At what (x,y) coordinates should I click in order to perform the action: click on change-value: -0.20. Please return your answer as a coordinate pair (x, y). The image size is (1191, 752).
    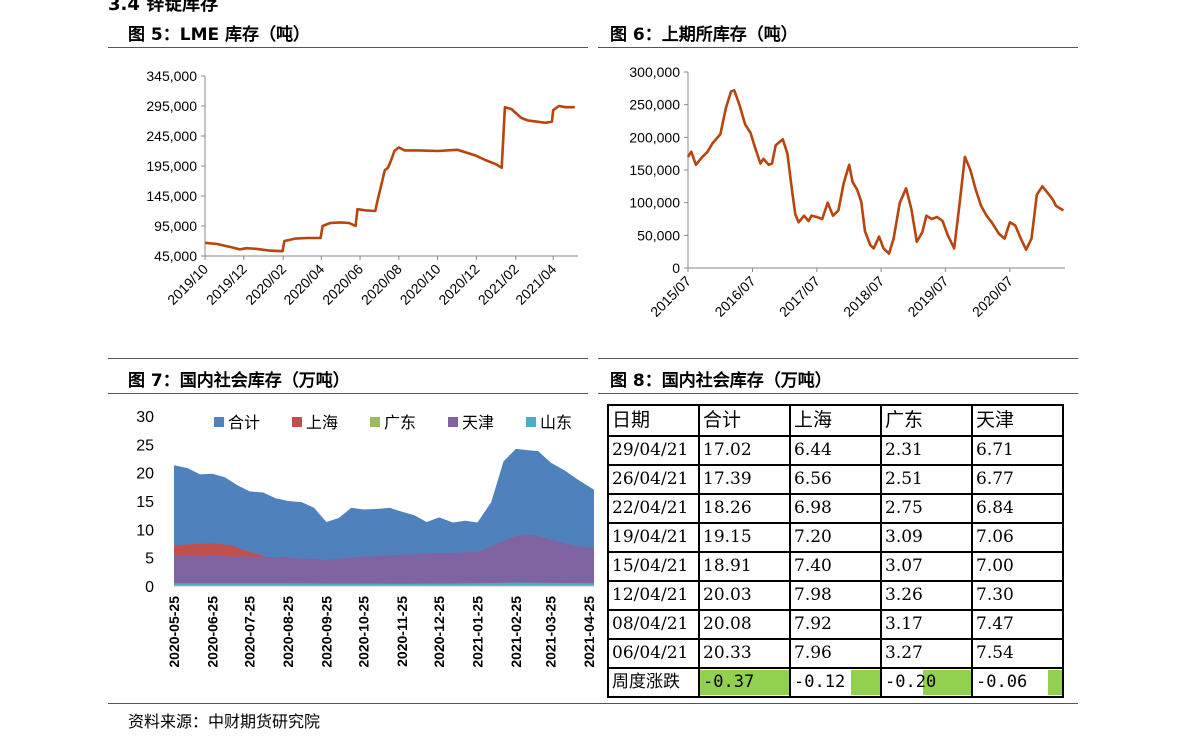
    Looking at the image, I should click on (911, 682).